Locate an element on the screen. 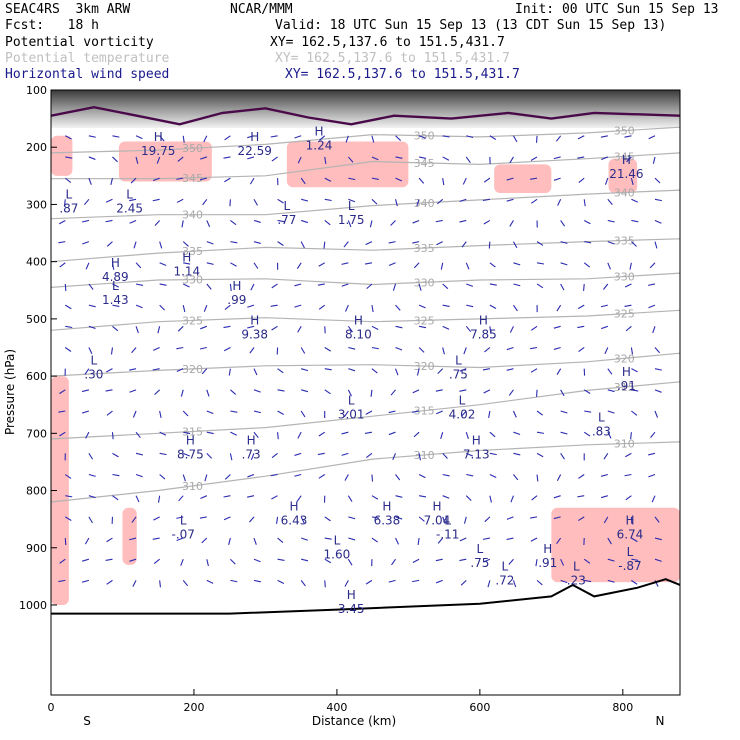 This screenshot has width=740, height=740. isentrope-label: 350 is located at coordinates (624, 131).